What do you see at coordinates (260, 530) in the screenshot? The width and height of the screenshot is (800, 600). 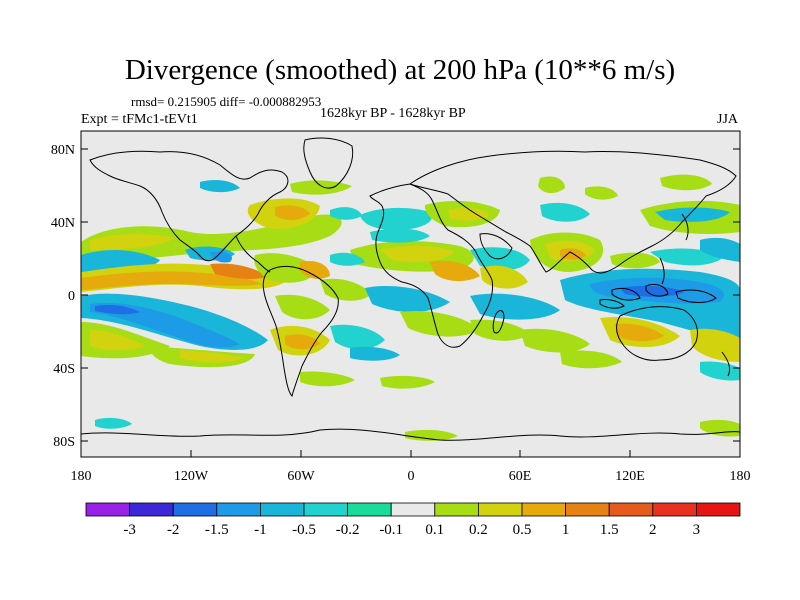 I see `colorbar-label: -1` at bounding box center [260, 530].